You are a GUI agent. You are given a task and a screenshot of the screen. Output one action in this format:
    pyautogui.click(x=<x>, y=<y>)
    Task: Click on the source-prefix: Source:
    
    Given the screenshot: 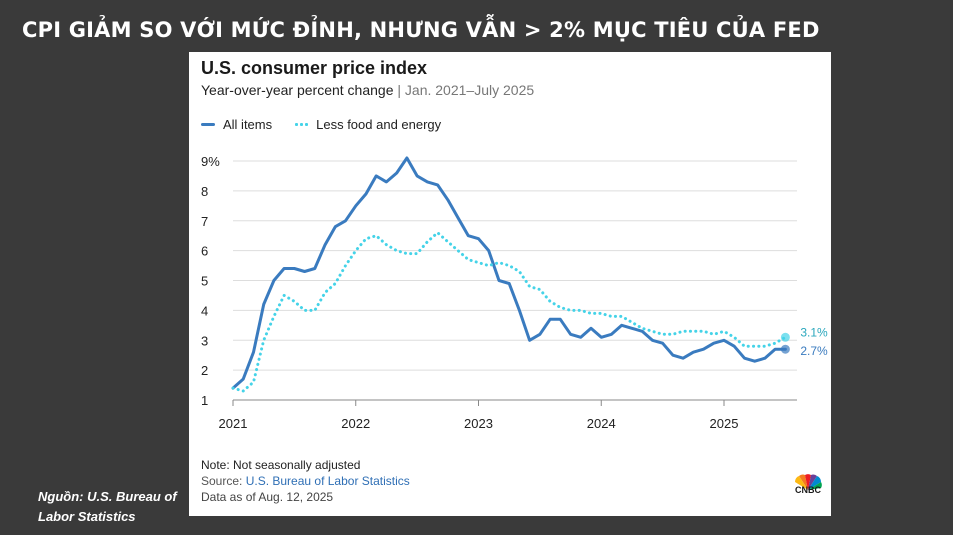 What is the action you would take?
    pyautogui.click(x=223, y=481)
    